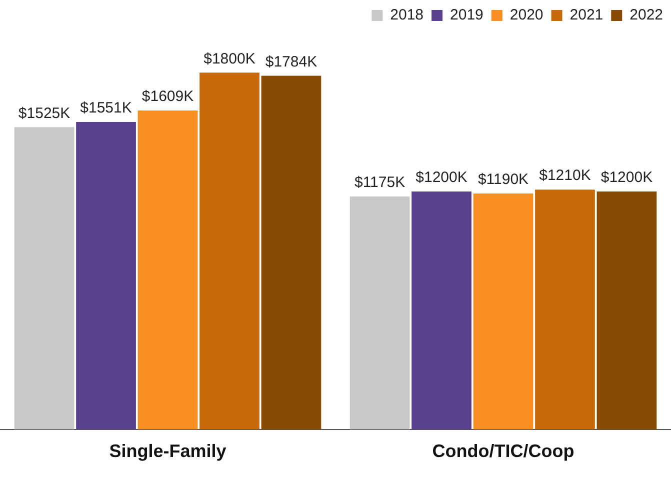 This screenshot has height=479, width=671. Describe the element at coordinates (503, 179) in the screenshot. I see `data-label: $1190K` at that location.